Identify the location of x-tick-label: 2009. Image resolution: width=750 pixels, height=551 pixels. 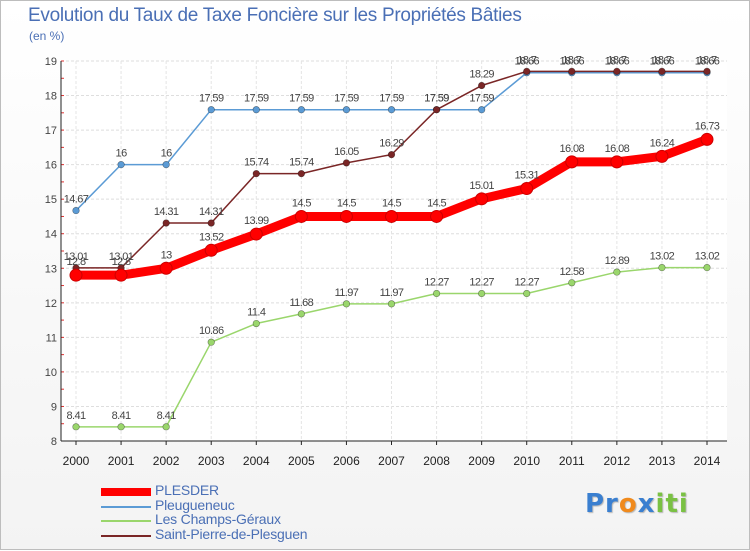
(481, 461).